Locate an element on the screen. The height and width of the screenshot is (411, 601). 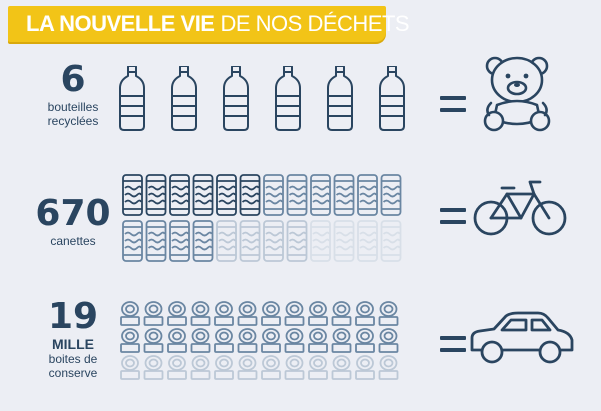
bicycle-icon is located at coordinates (520, 208).